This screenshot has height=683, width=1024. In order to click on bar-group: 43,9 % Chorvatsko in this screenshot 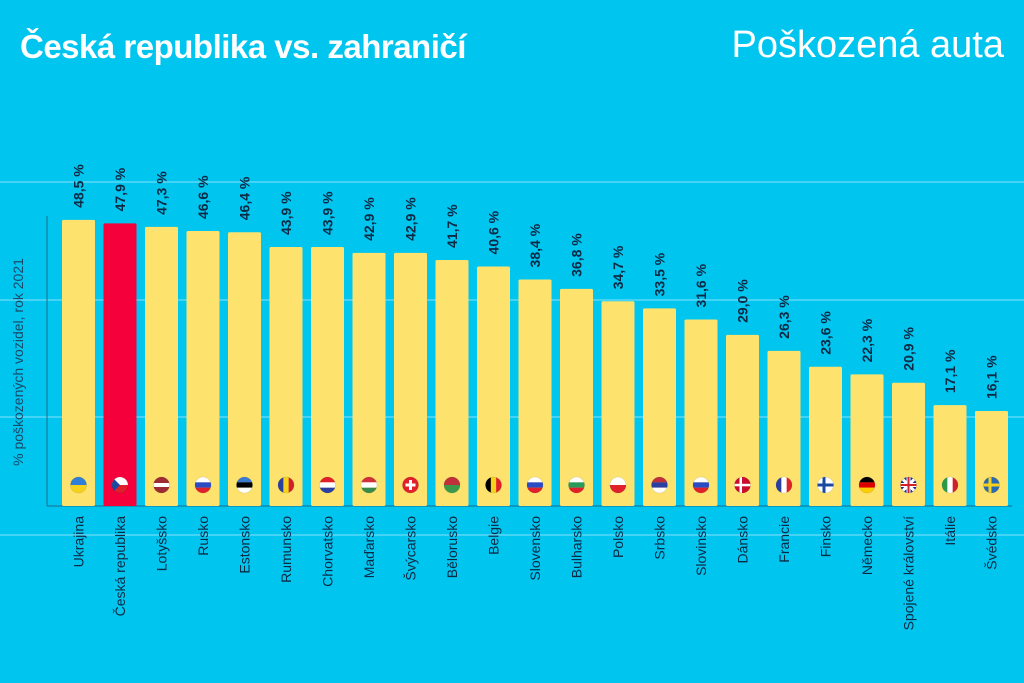, I will do `click(327, 389)`.